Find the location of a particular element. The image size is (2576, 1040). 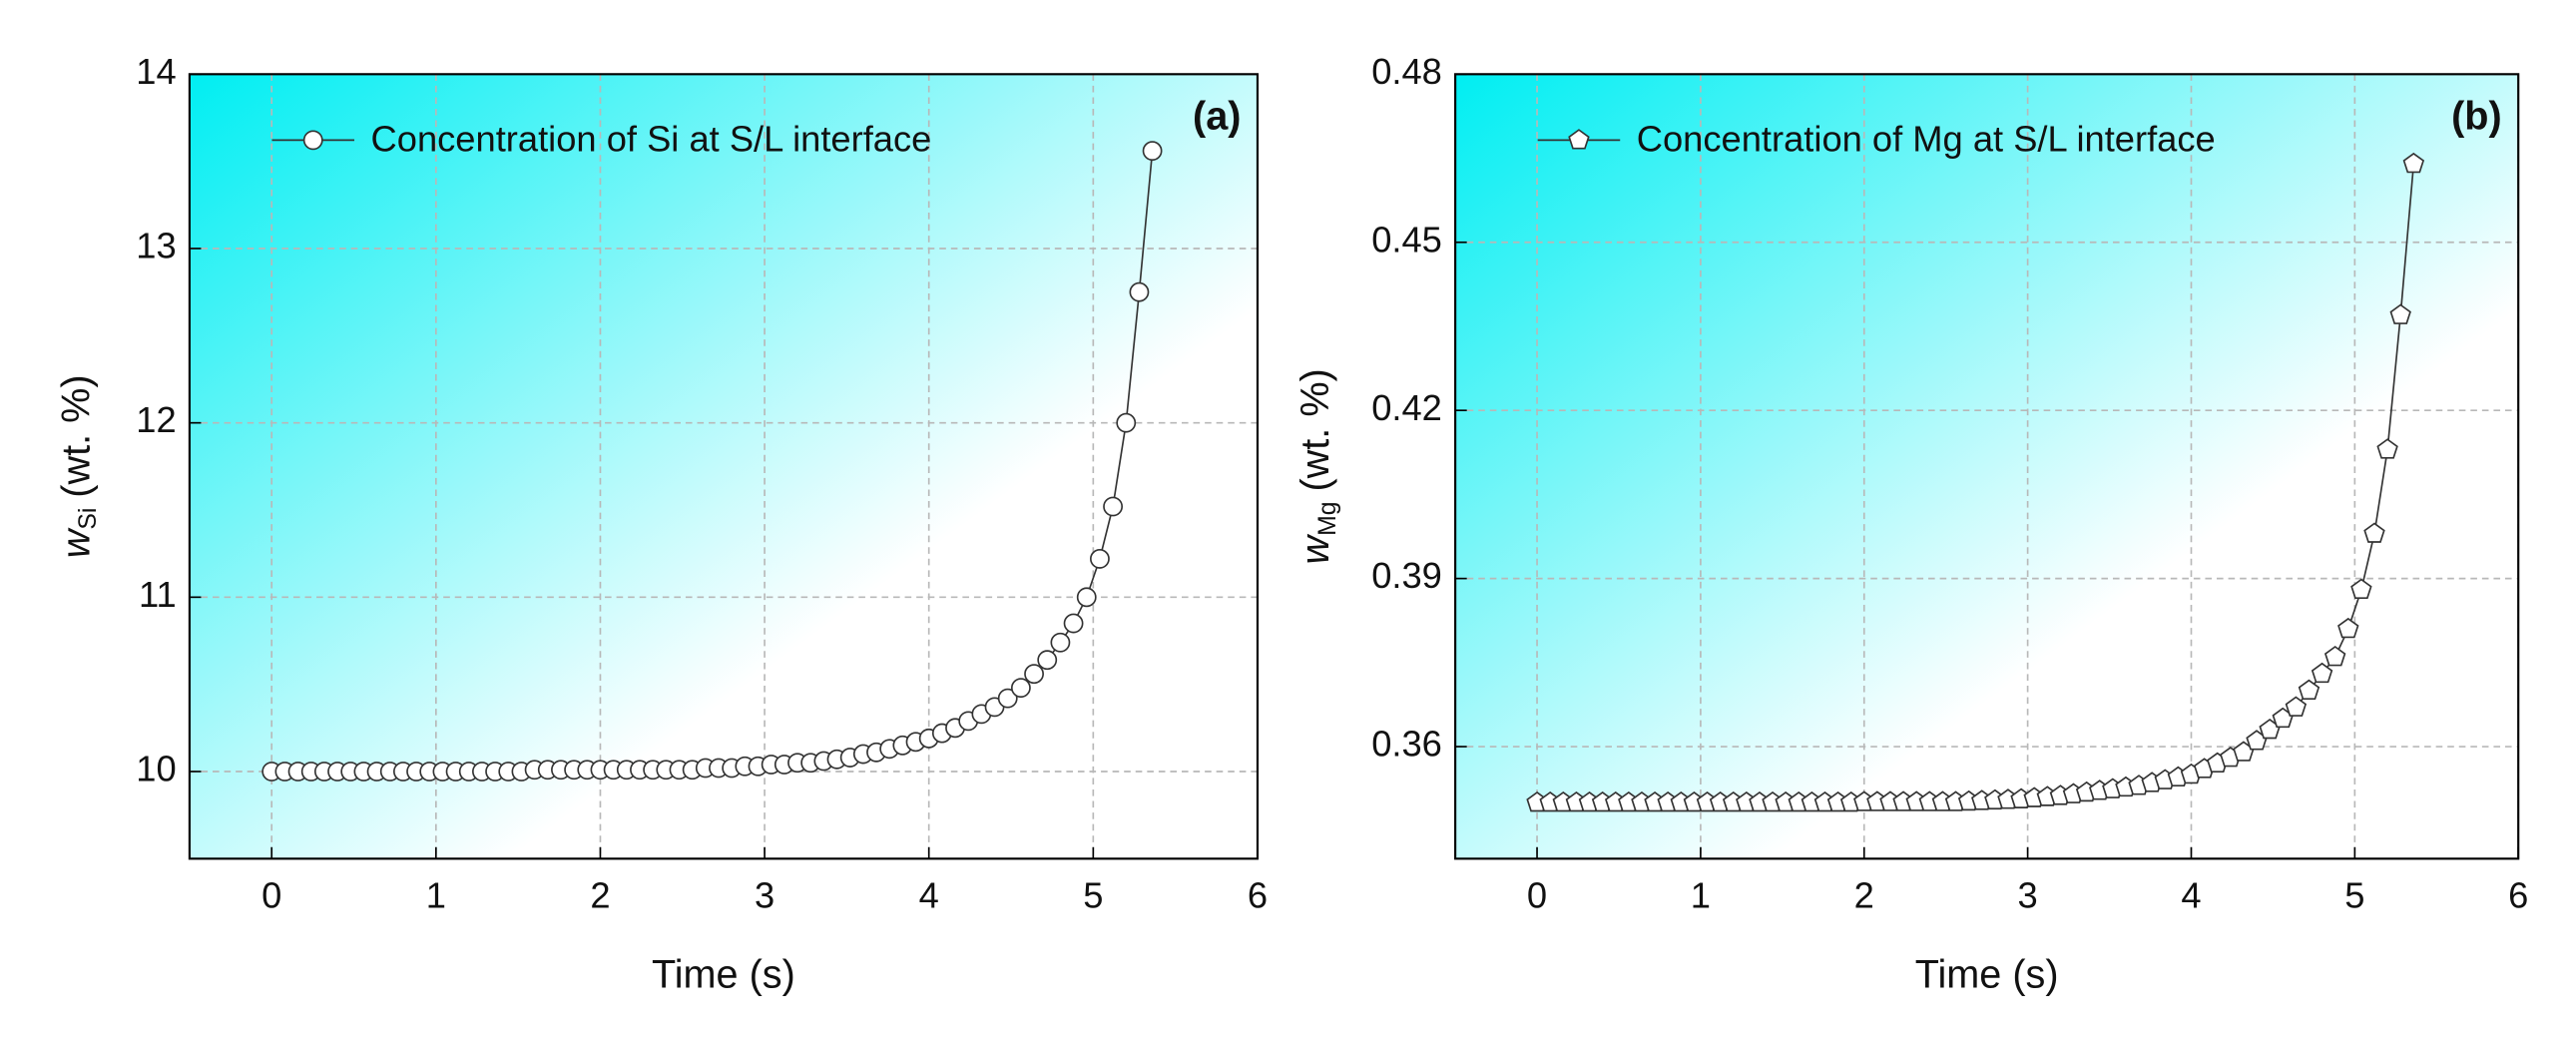

y-tick-label: 14 is located at coordinates (156, 71).